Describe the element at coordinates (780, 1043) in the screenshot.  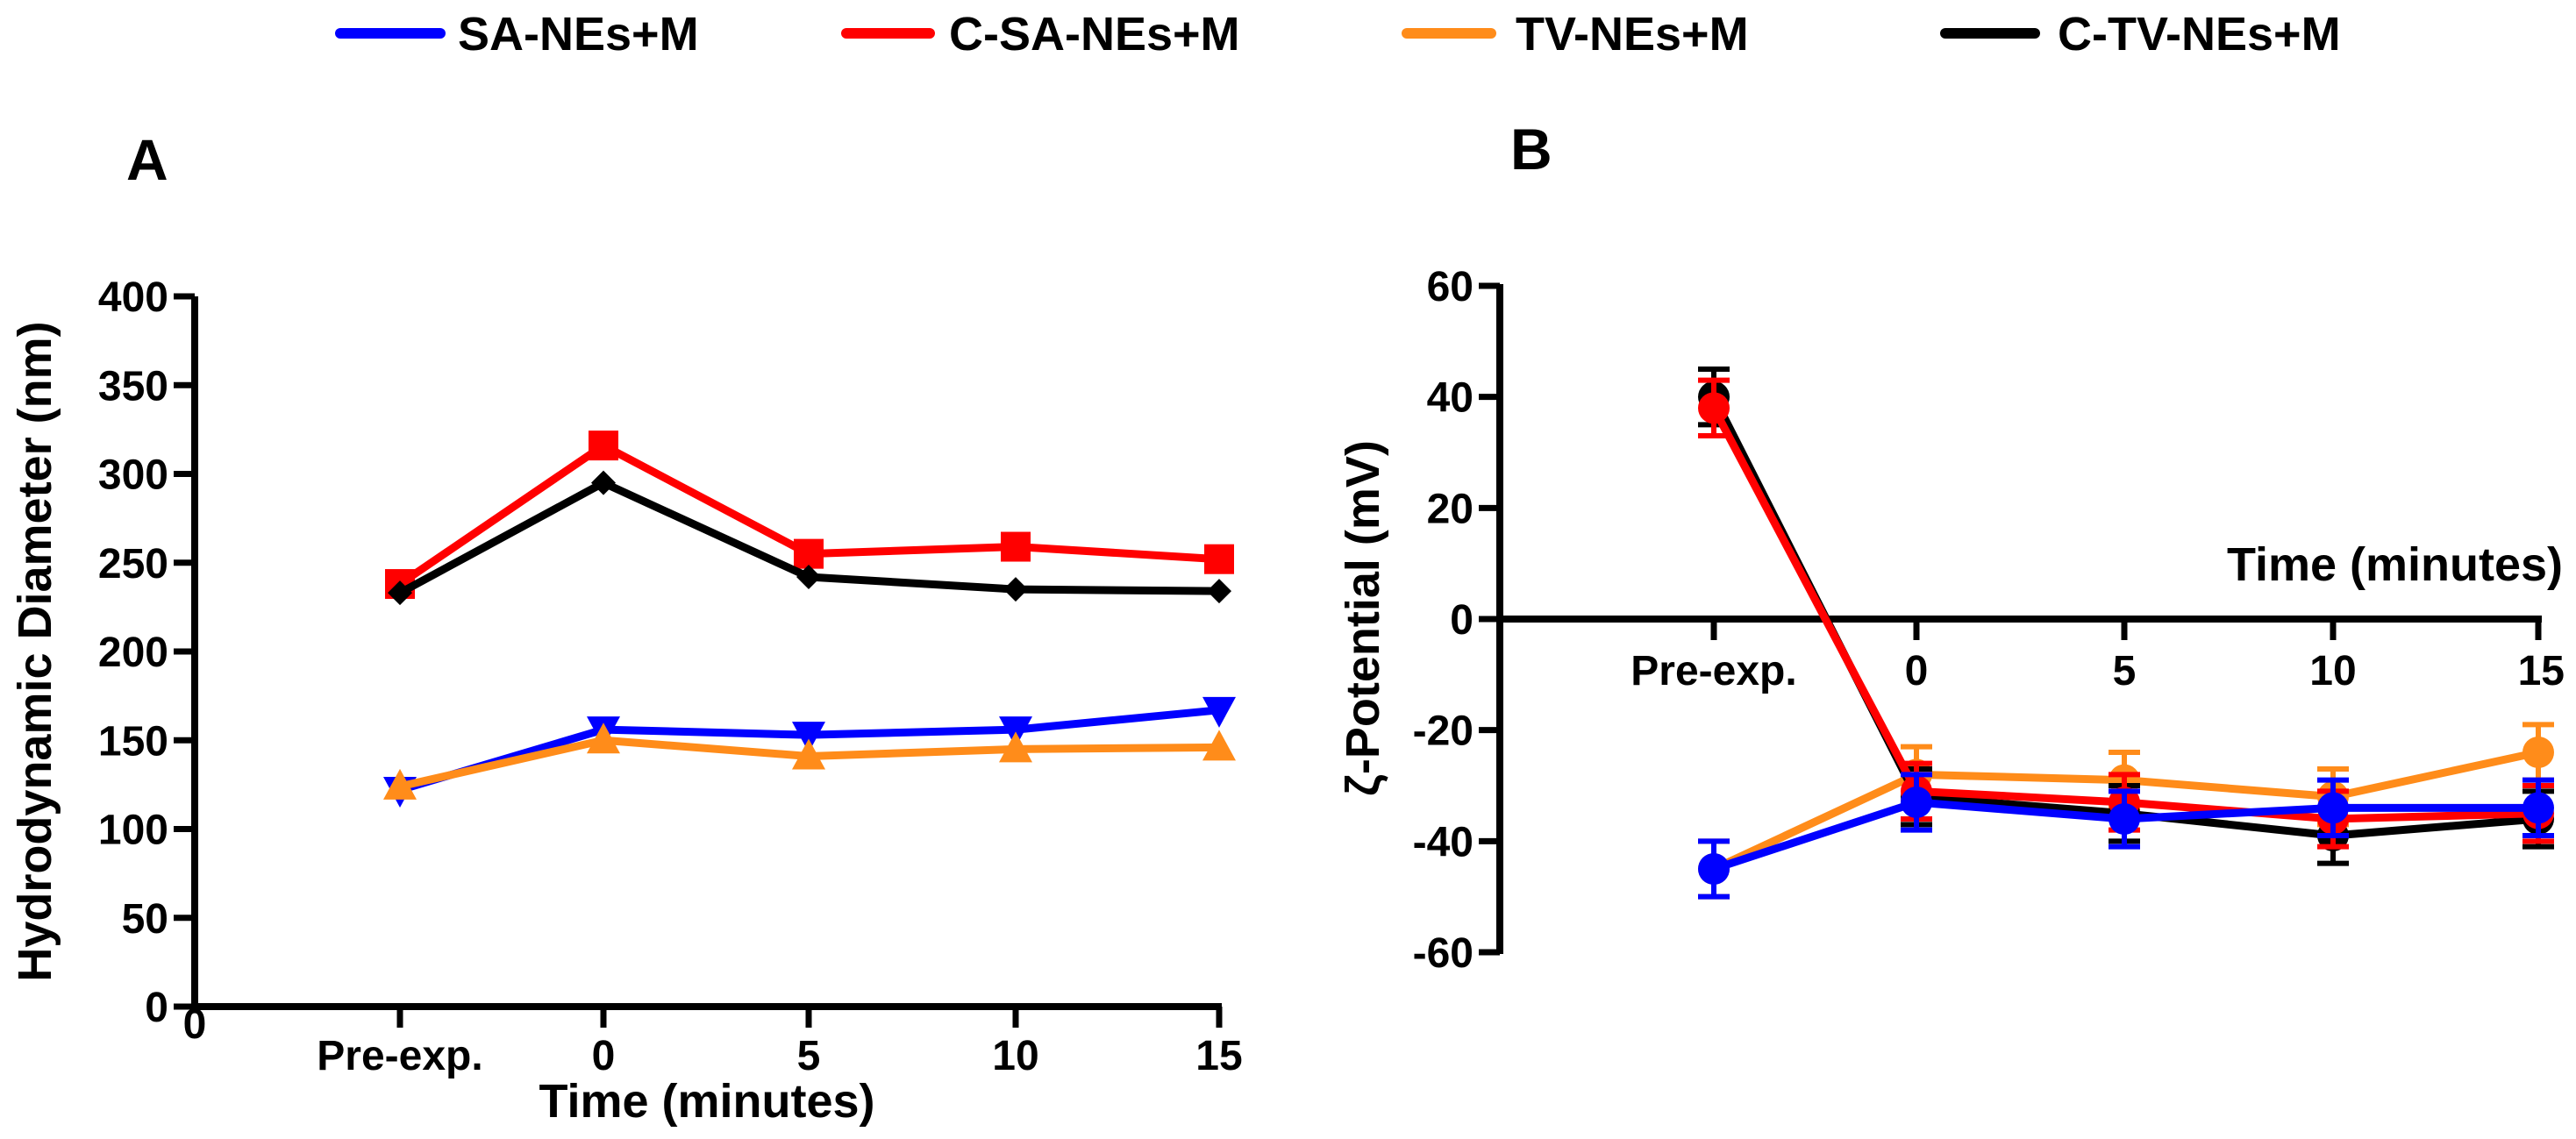
I see `panel-a-x-ticks: Pre-exp. 0 5 10 15` at that location.